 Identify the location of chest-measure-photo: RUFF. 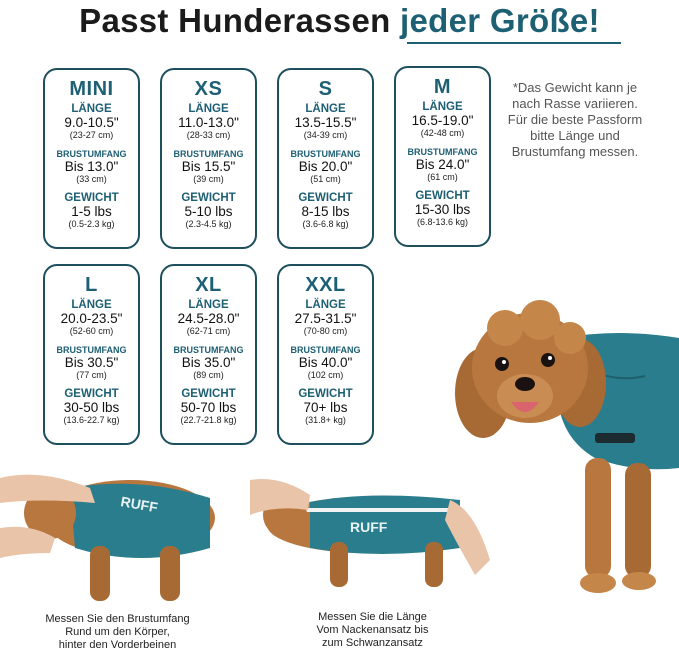
(107, 537).